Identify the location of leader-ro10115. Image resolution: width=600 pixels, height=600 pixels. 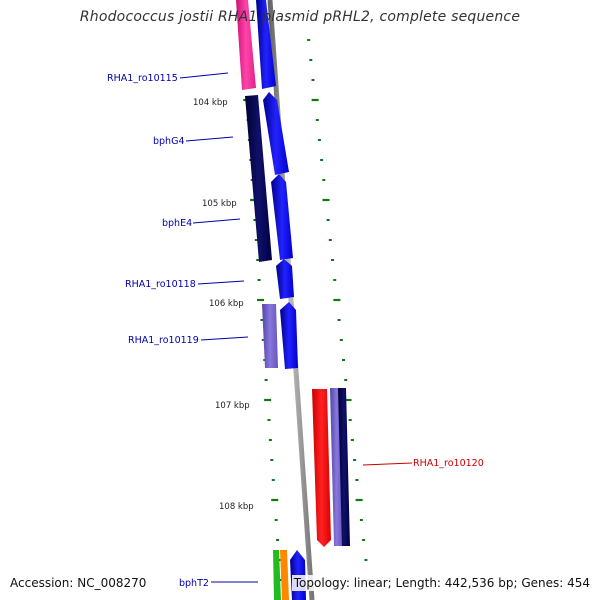
(204, 75).